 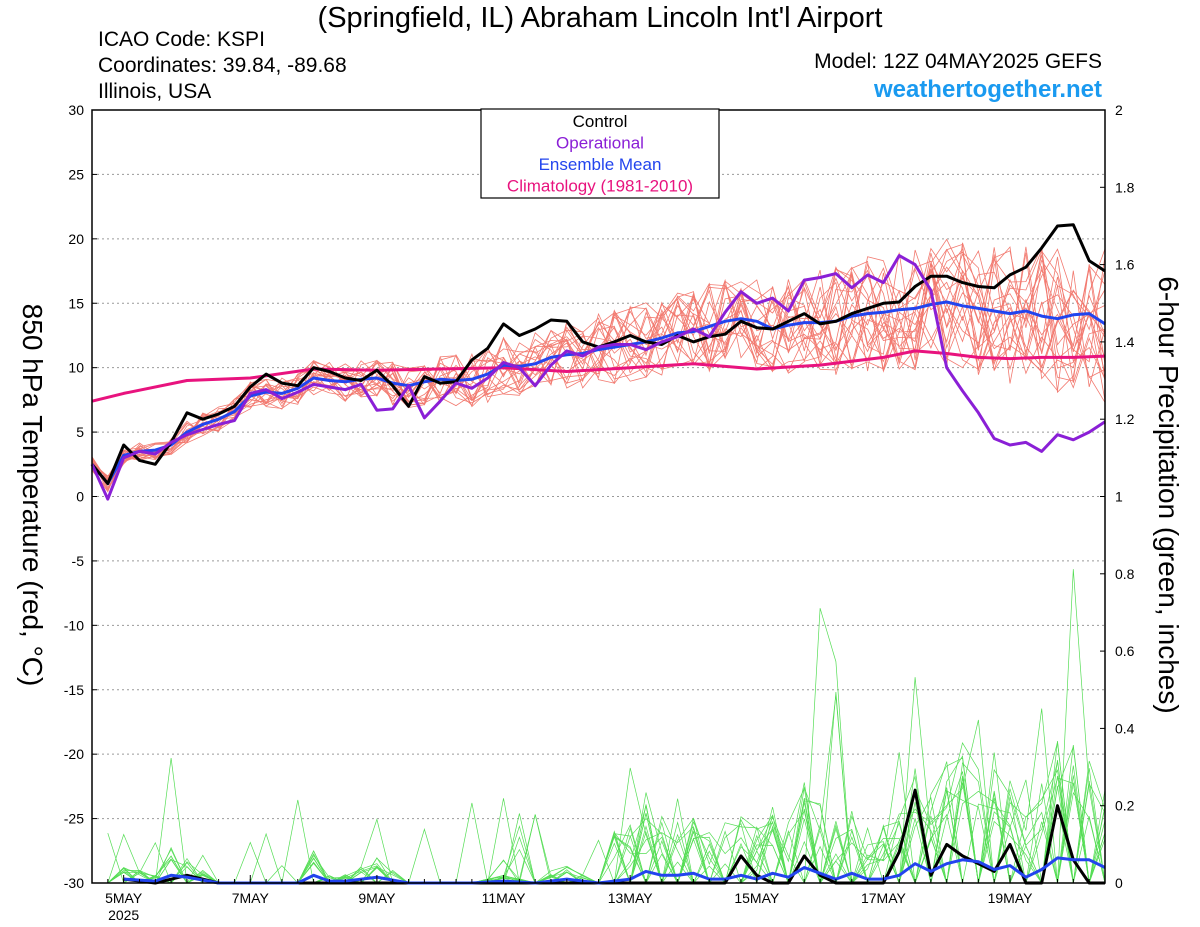 What do you see at coordinates (76, 368) in the screenshot?
I see `y-tick-label: 10` at bounding box center [76, 368].